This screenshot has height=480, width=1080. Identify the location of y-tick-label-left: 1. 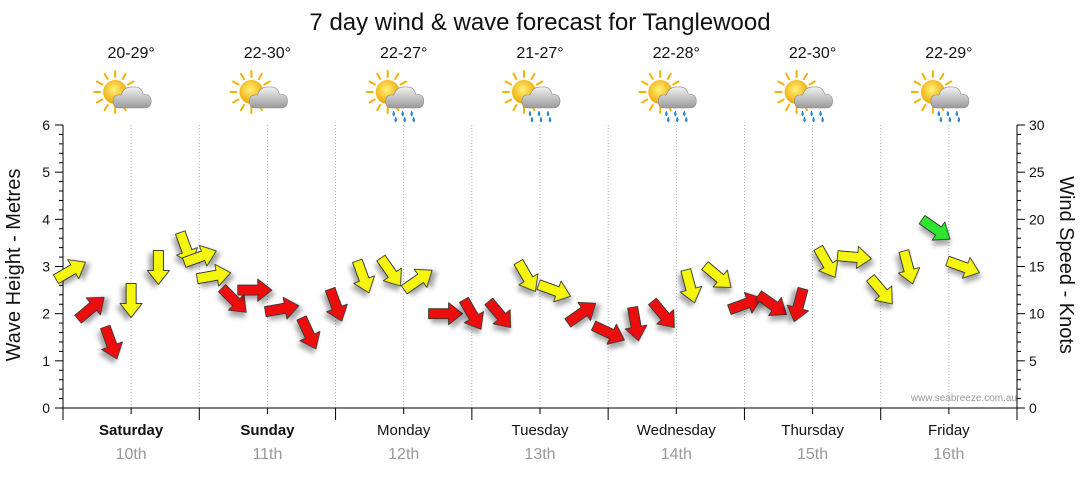
(46, 361).